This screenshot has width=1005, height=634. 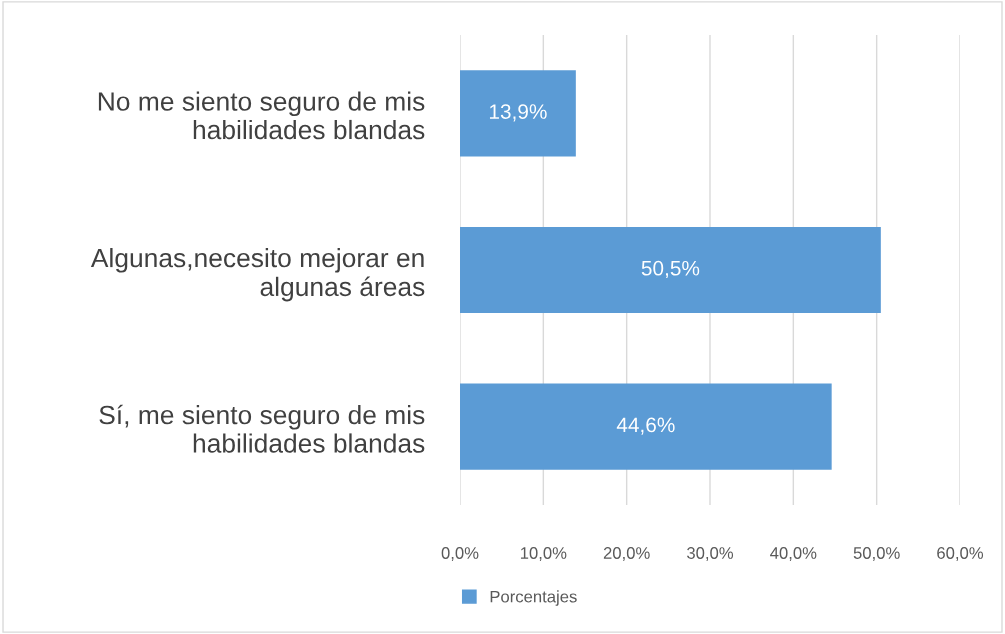 What do you see at coordinates (257, 274) in the screenshot?
I see `y-tick-label: Algunas,necesito mejorar en algunas áreas` at bounding box center [257, 274].